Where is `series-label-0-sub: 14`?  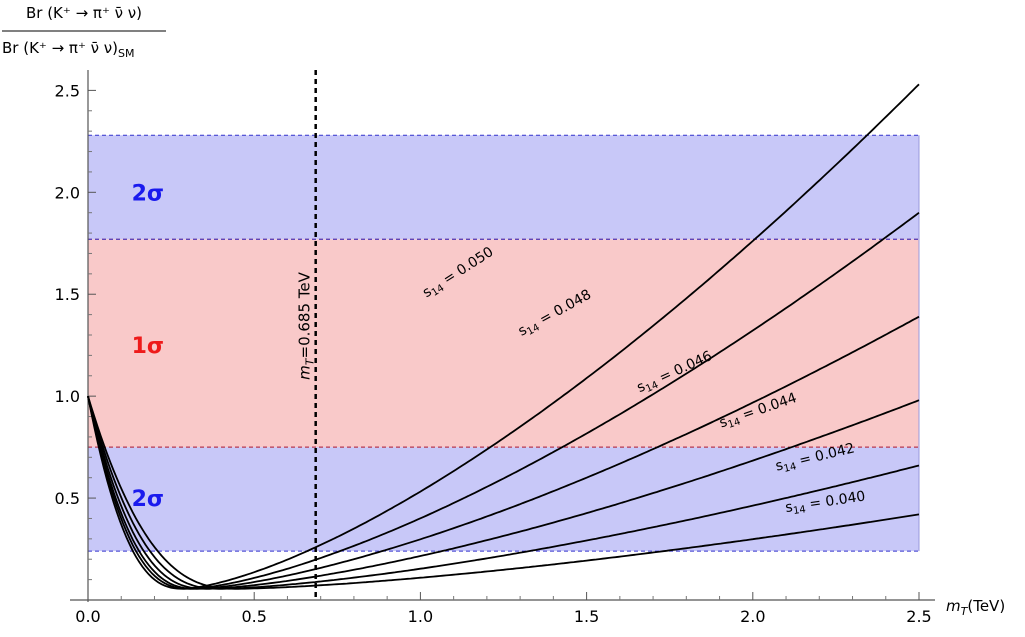 series-label-0-sub: 14 is located at coordinates (799, 510).